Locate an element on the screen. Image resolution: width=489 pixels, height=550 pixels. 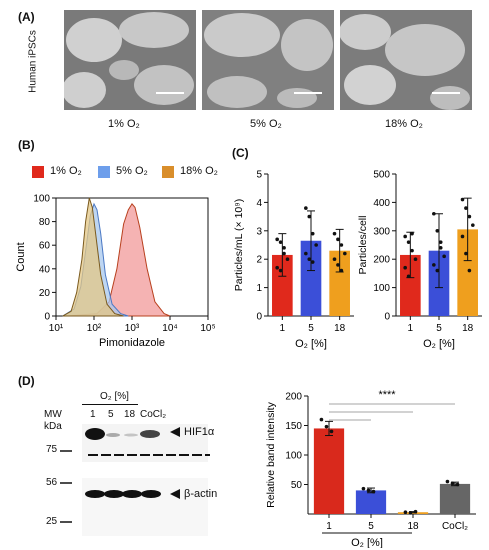
x-tick-label: 1 is located at coordinates (411, 328).